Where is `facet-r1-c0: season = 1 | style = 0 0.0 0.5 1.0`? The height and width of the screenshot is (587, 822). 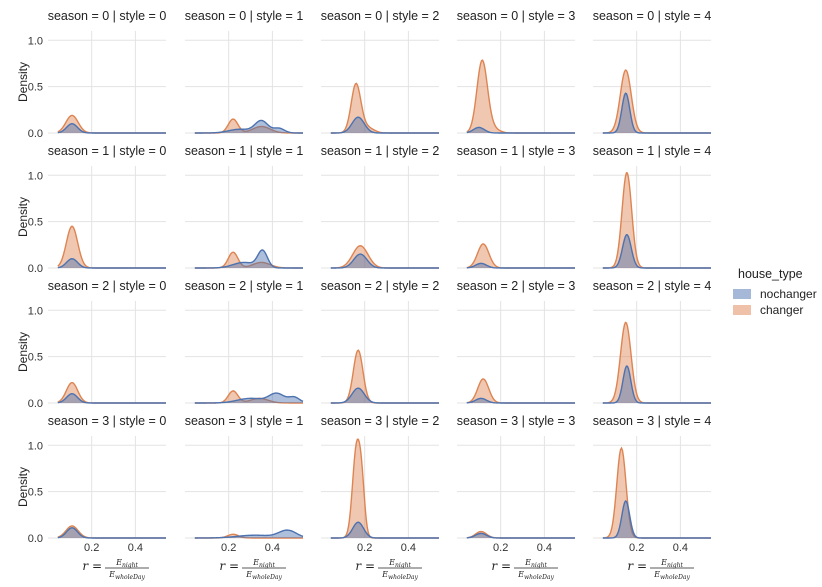 facet-r1-c0: season = 1 | style = 0 0.0 0.5 1.0 is located at coordinates (97, 209).